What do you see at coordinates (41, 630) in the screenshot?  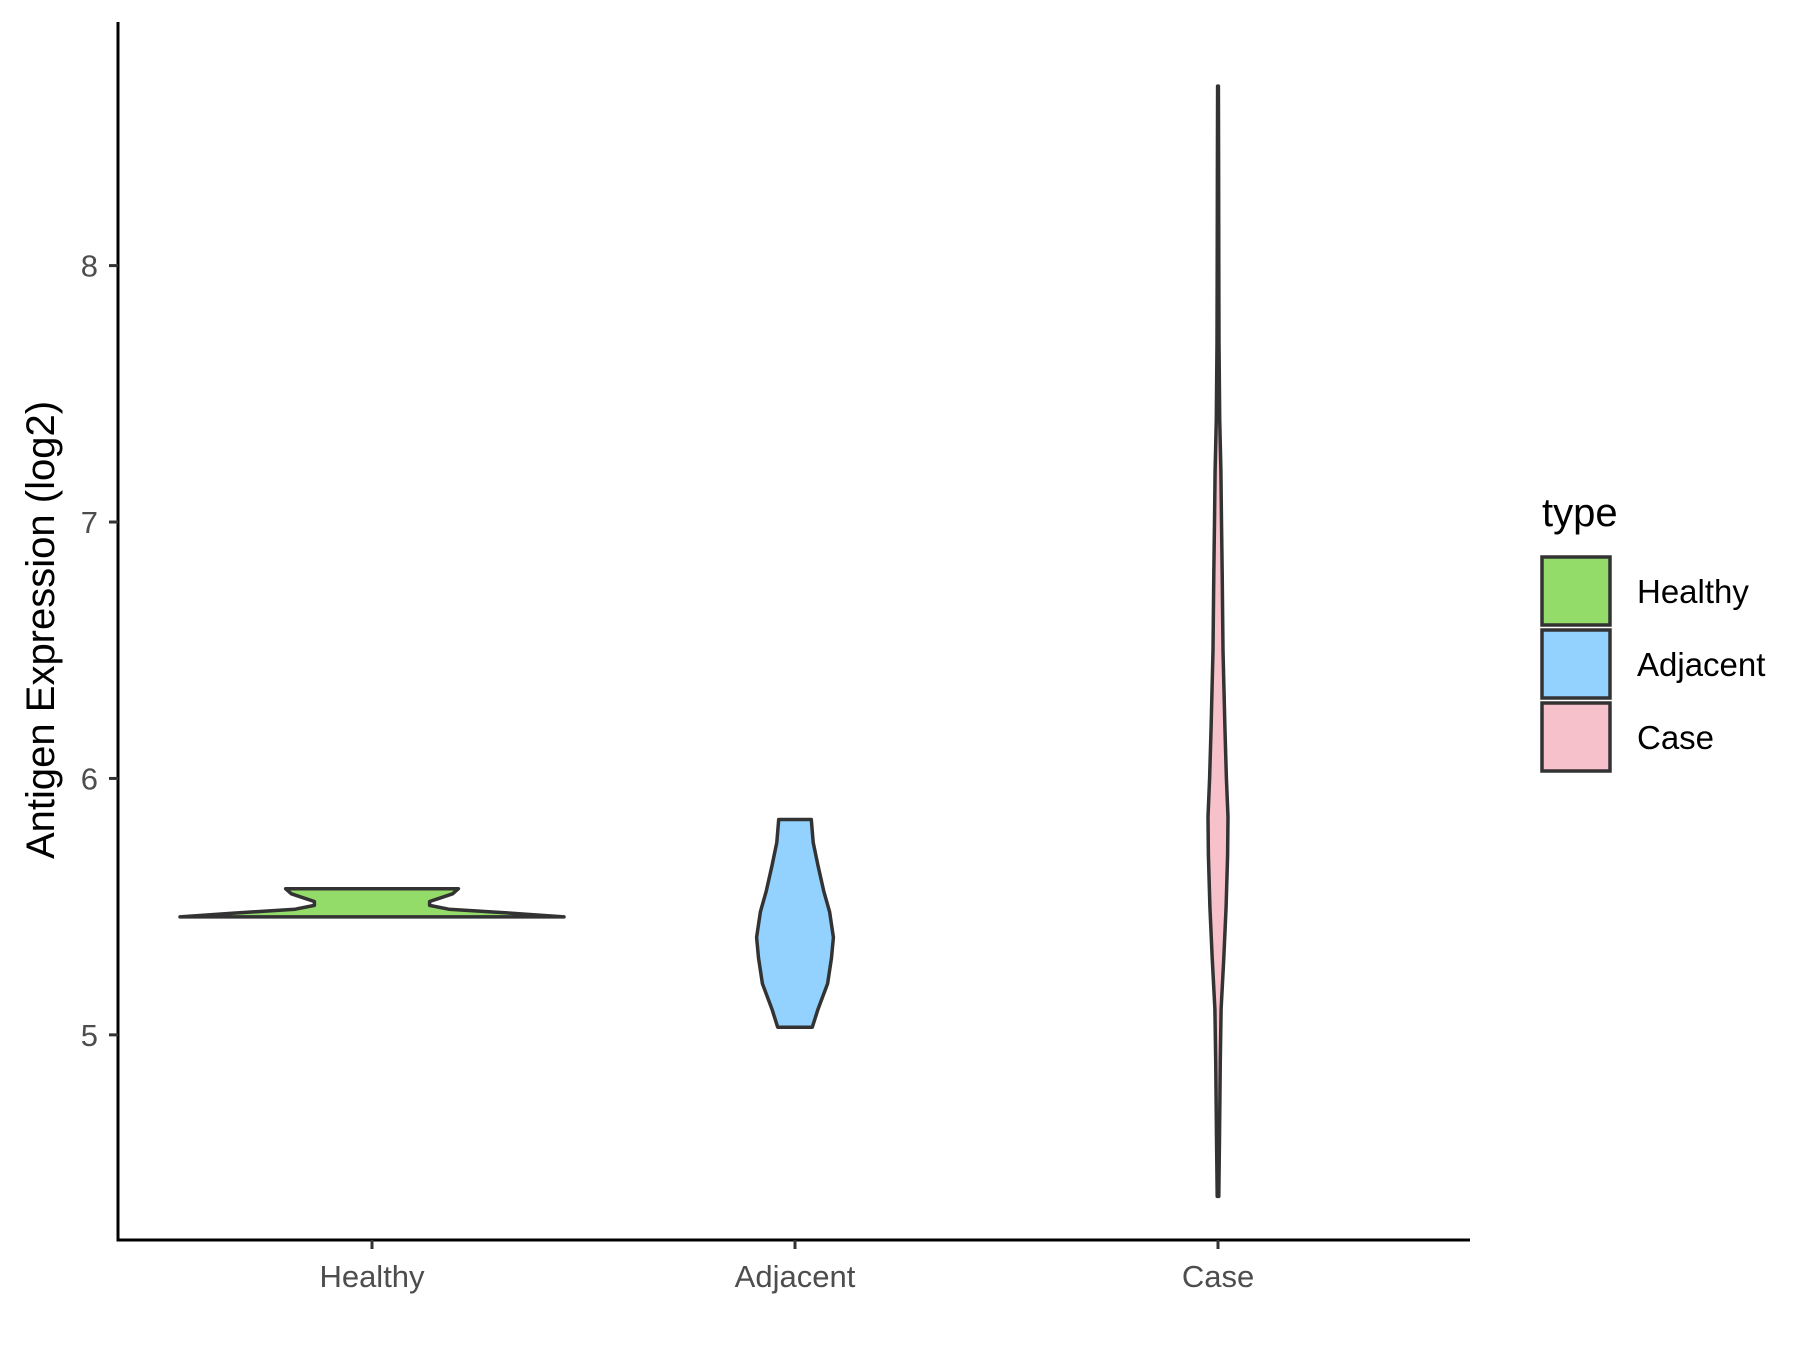 I see `y-axis-title: Antigen Expression (log2)` at bounding box center [41, 630].